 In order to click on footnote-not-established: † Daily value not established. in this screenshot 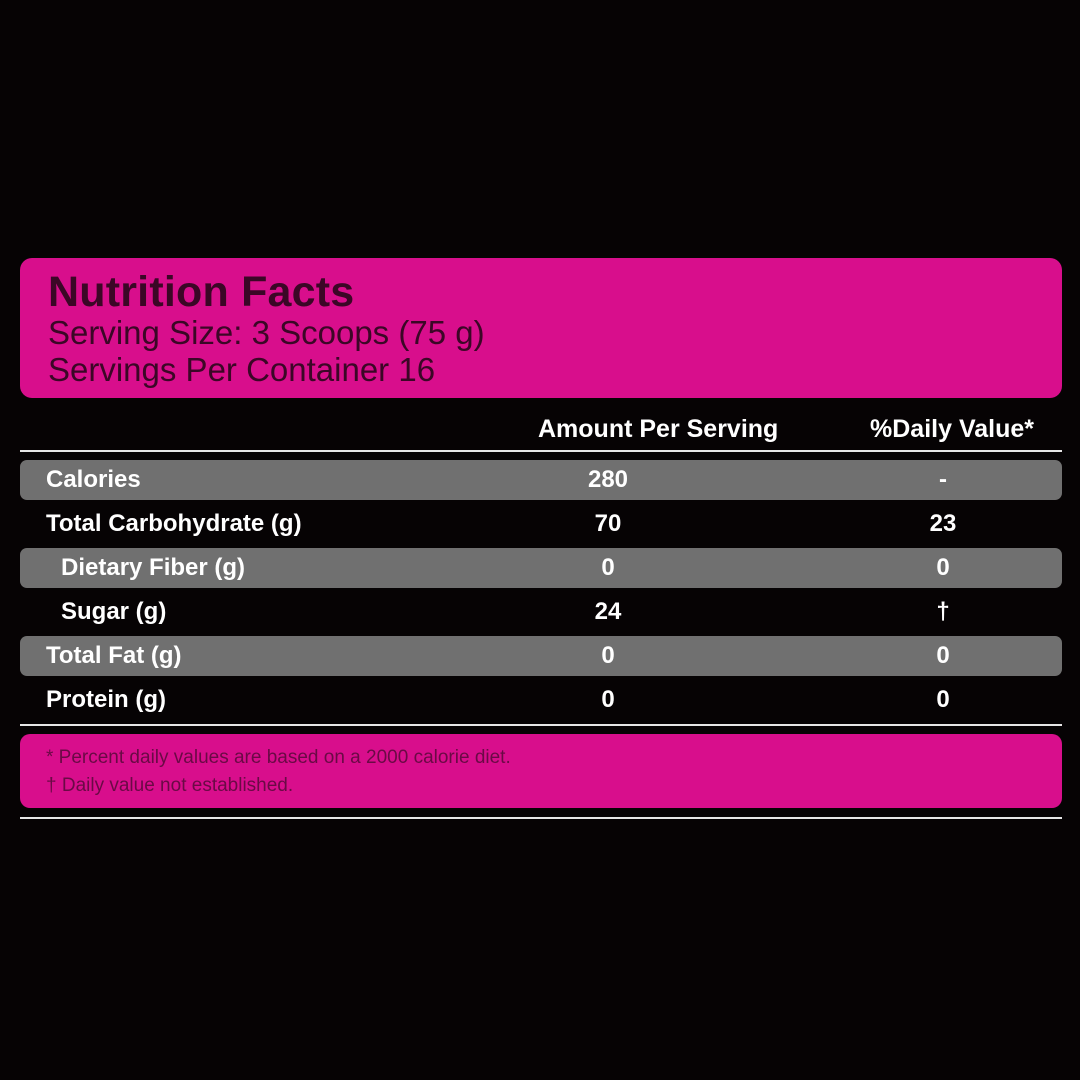, I will do `click(170, 785)`.